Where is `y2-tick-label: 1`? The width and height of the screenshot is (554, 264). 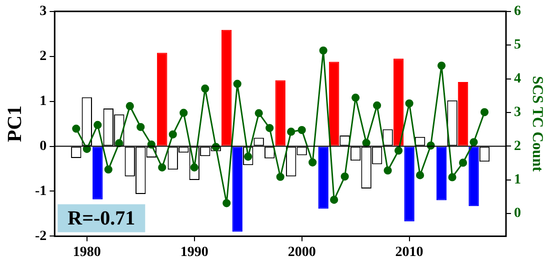 y2-tick-label: 1 is located at coordinates (517, 180).